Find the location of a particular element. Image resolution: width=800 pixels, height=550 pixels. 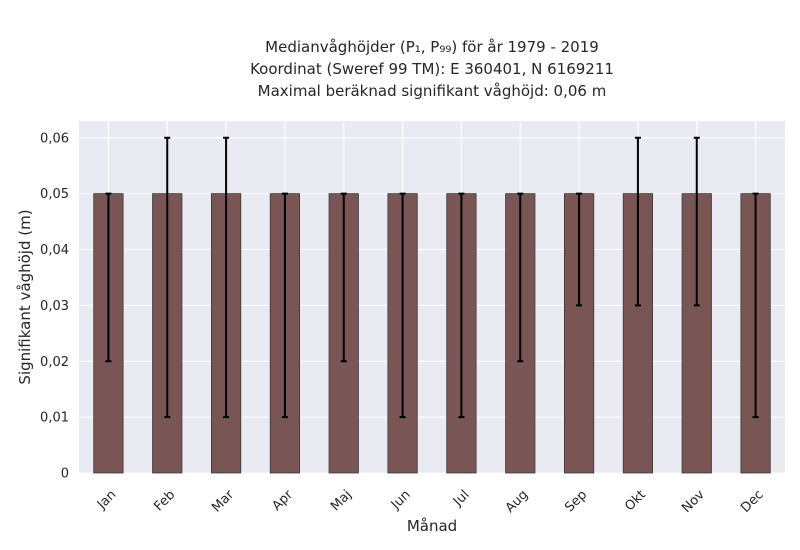

x-tick-label: Nov is located at coordinates (693, 501).